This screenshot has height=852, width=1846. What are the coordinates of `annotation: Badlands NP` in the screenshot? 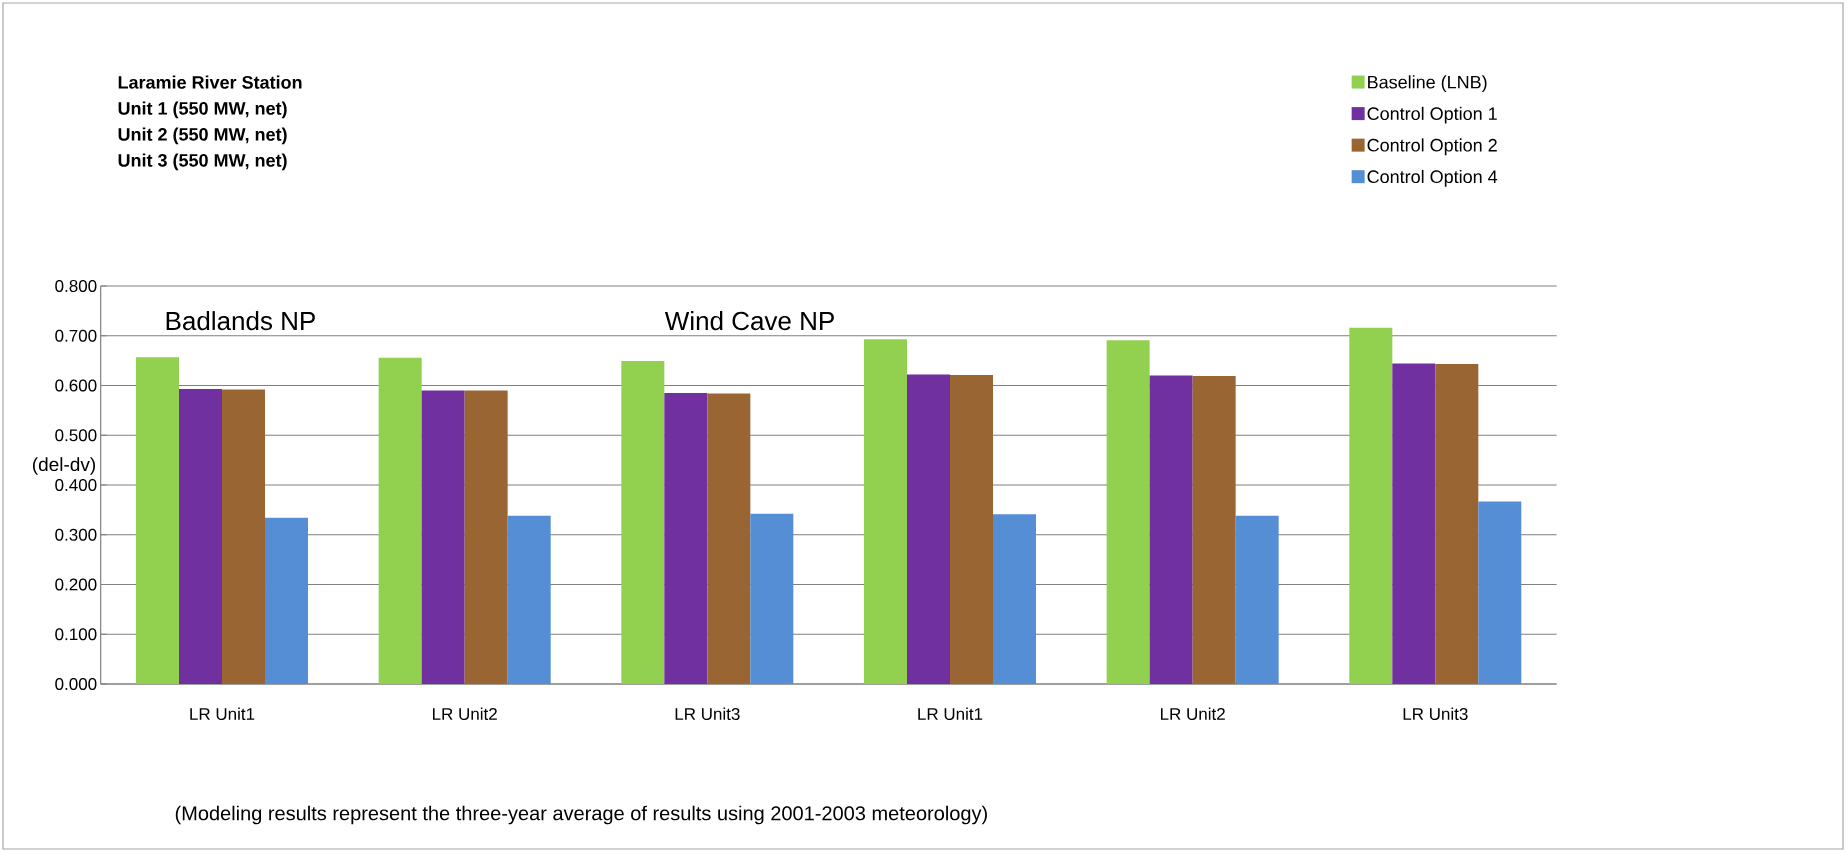 It's located at (240, 321).